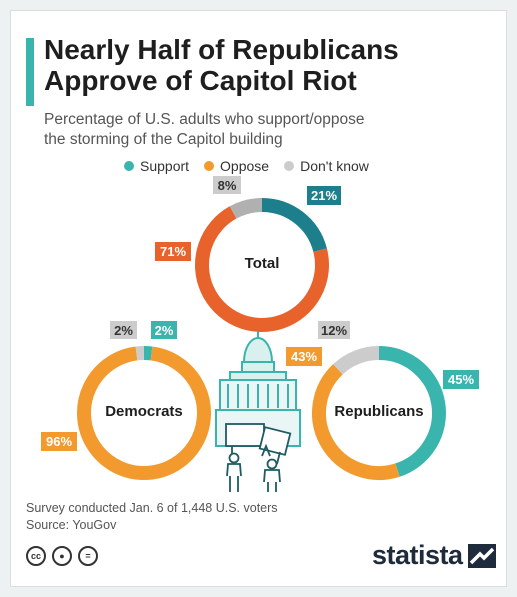 This screenshot has height=597, width=517. I want to click on data-label-democrats-dont-know: 2%, so click(123, 330).